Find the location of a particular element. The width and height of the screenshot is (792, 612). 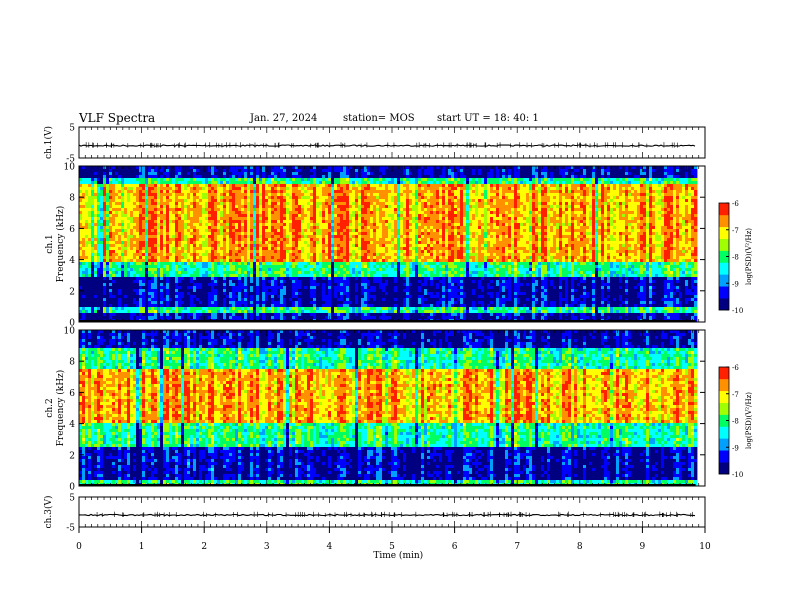

xaxis-label: Time (min) is located at coordinates (398, 555).